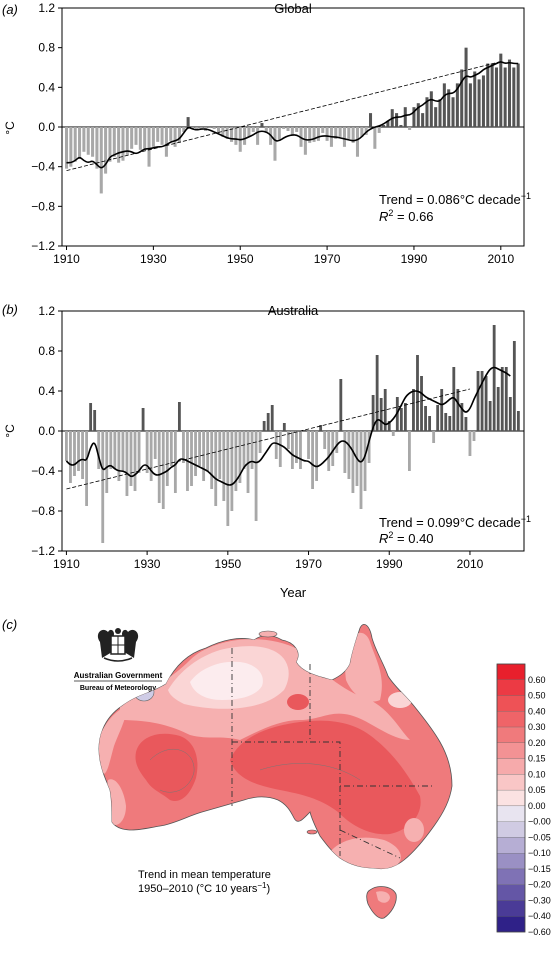 This screenshot has width=557, height=958. I want to click on bar-1965, so click(305, 141).